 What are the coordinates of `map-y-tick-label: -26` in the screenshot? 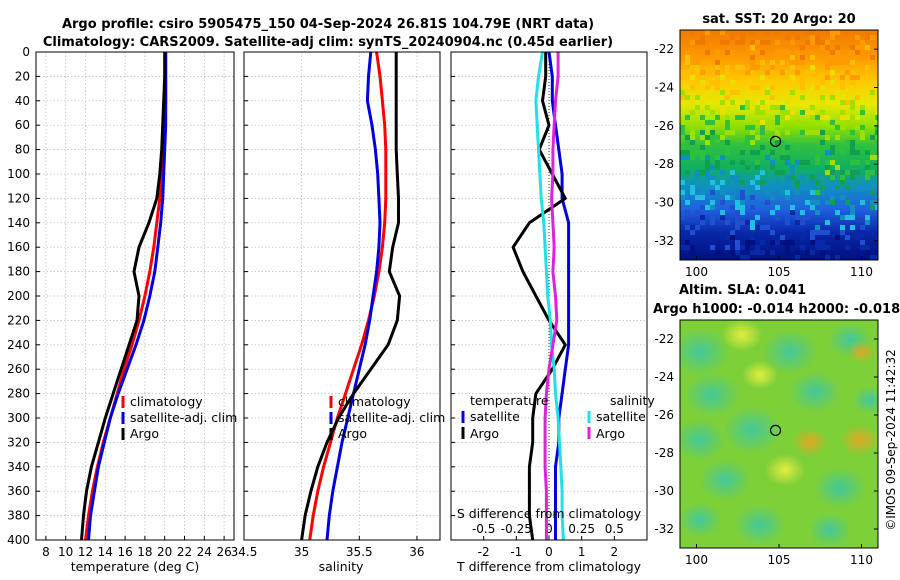 It's located at (664, 415).